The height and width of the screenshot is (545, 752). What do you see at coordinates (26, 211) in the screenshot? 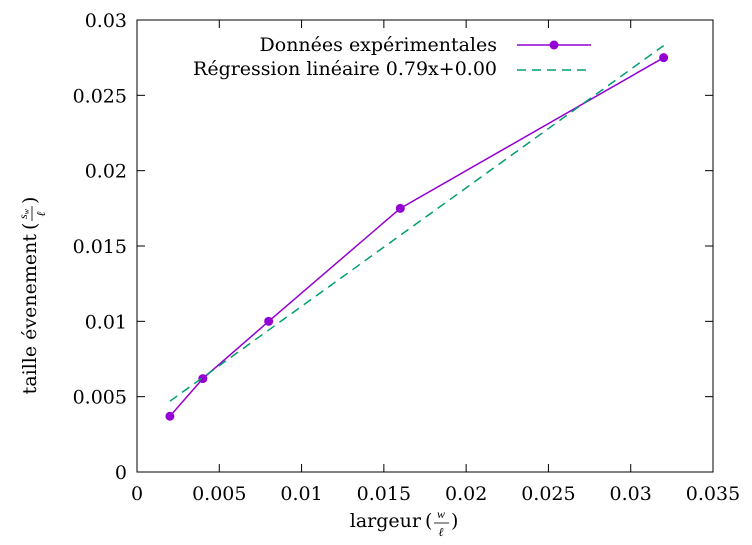
I see `y-axis-frac-num-sub: w` at bounding box center [26, 211].